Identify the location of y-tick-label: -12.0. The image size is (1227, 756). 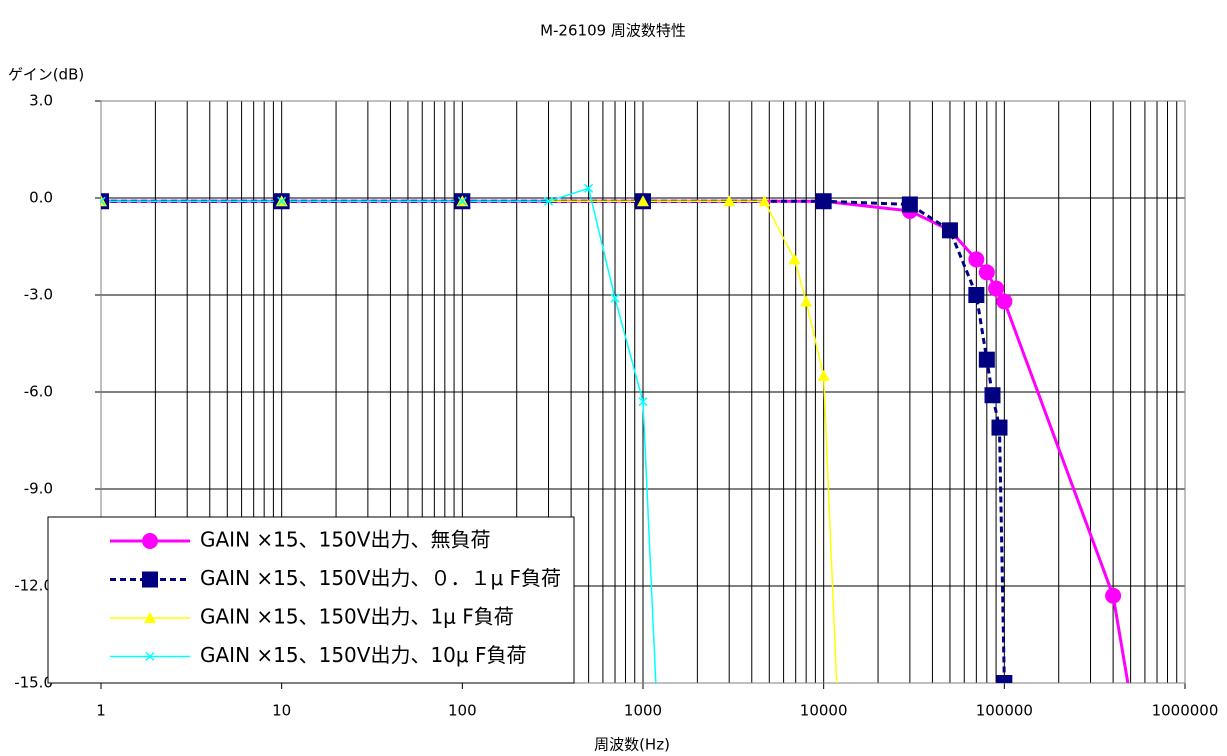
(33, 586).